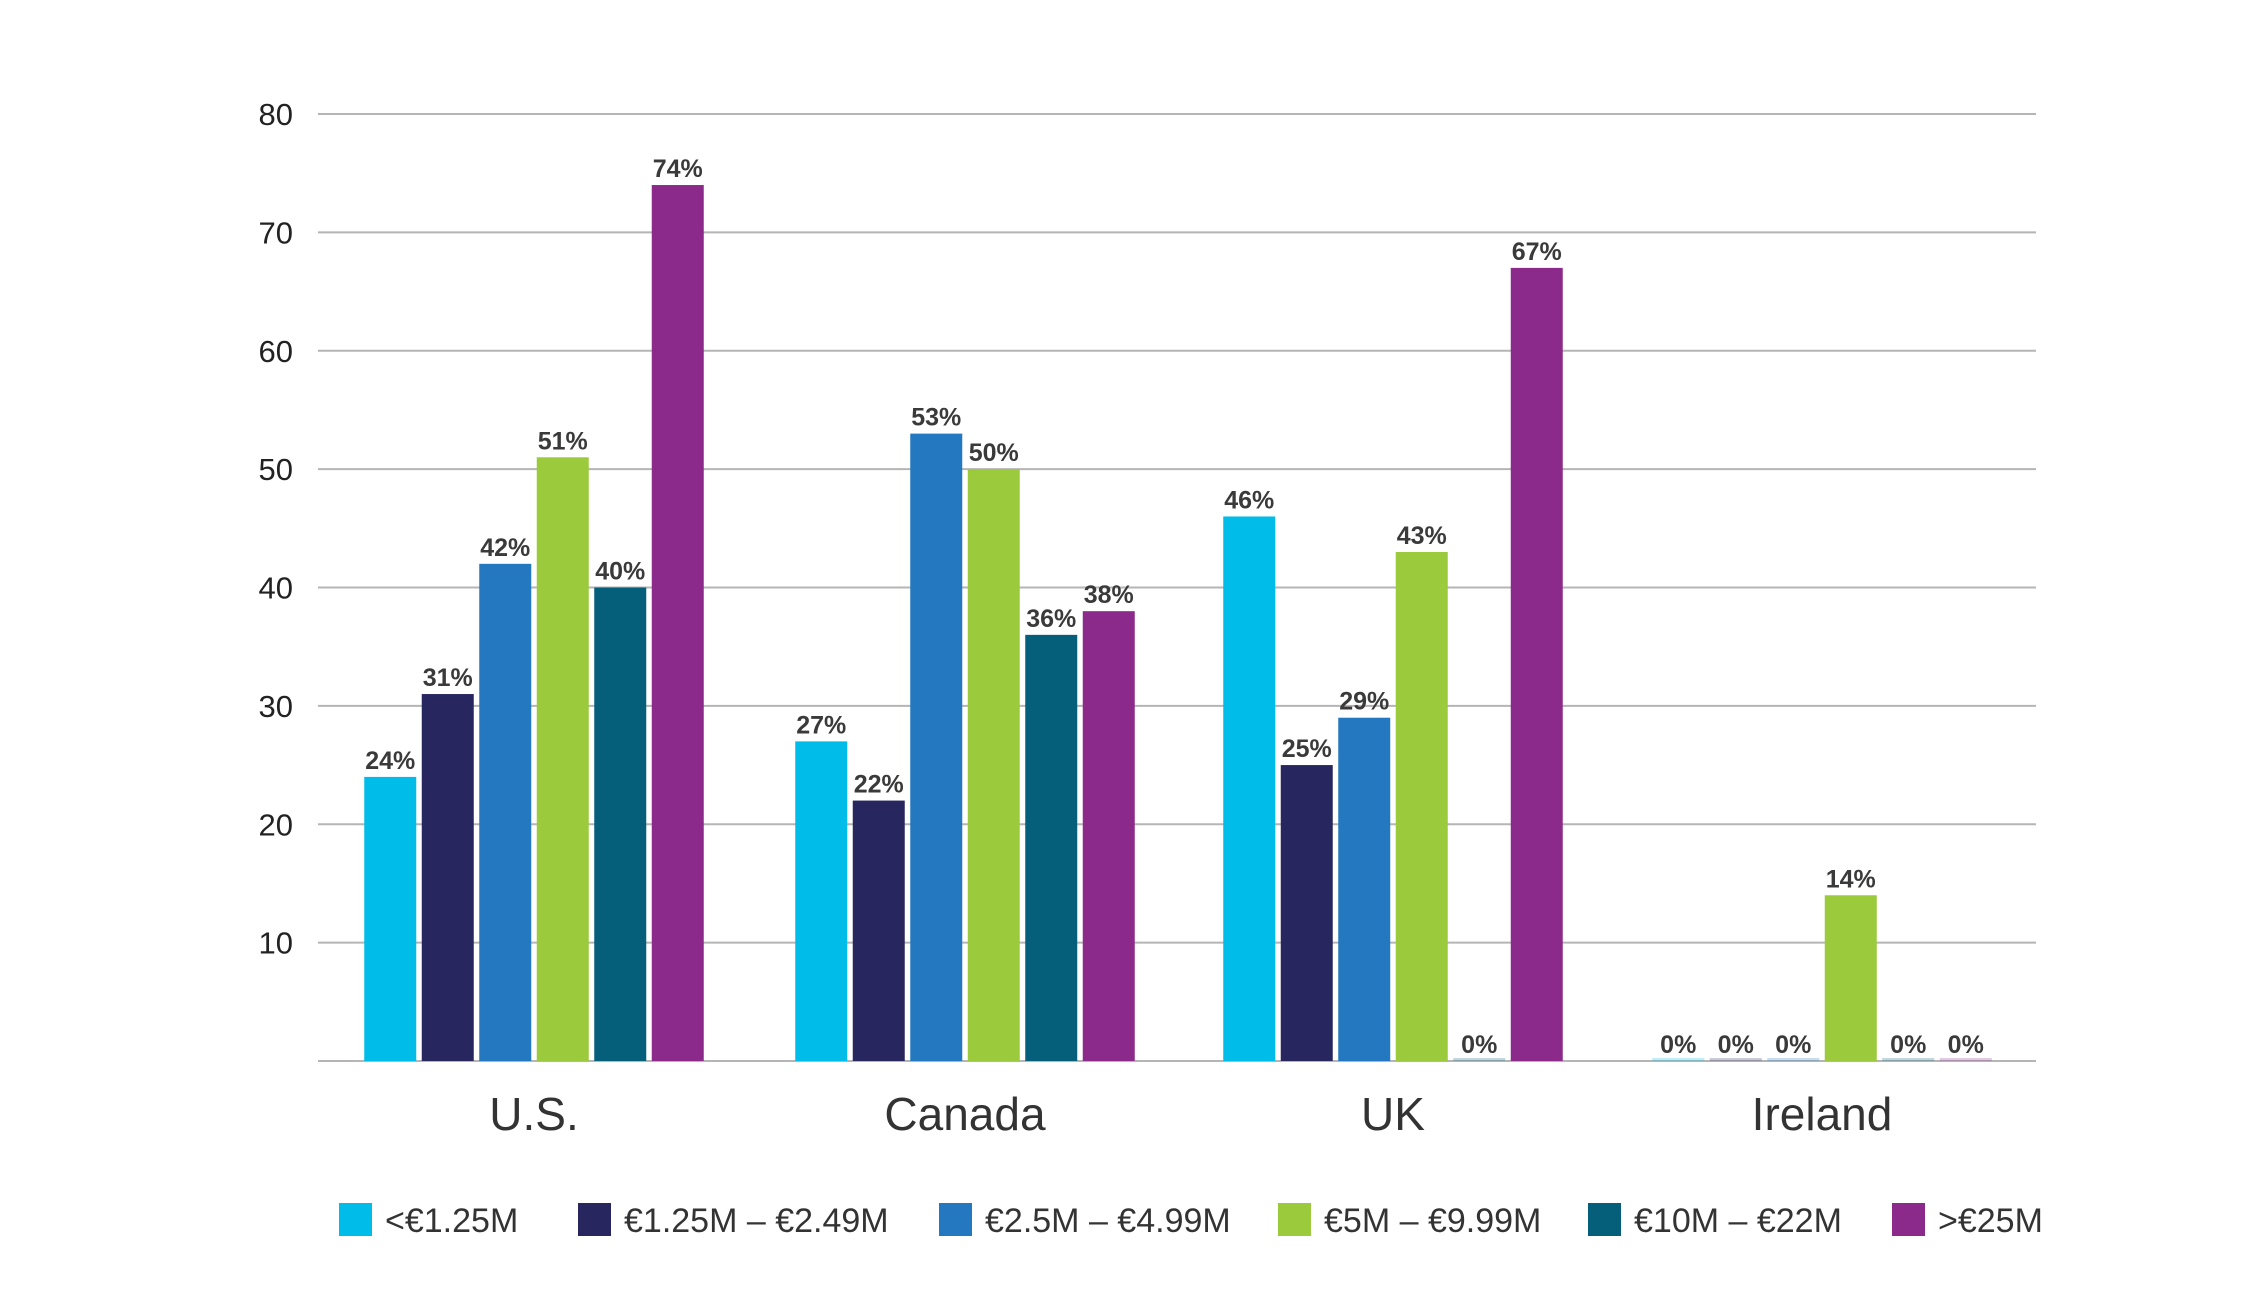 This screenshot has height=1300, width=2250. Describe the element at coordinates (276, 943) in the screenshot. I see `y-tick-label: 10` at that location.